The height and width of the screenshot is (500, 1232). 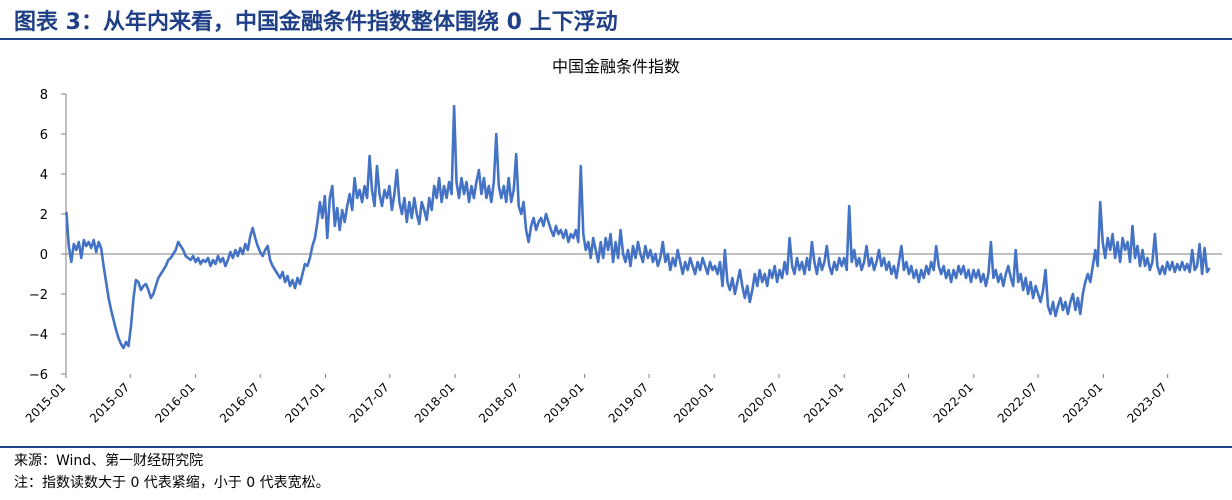 What do you see at coordinates (44, 215) in the screenshot?
I see `y-tick-label: 2` at bounding box center [44, 215].